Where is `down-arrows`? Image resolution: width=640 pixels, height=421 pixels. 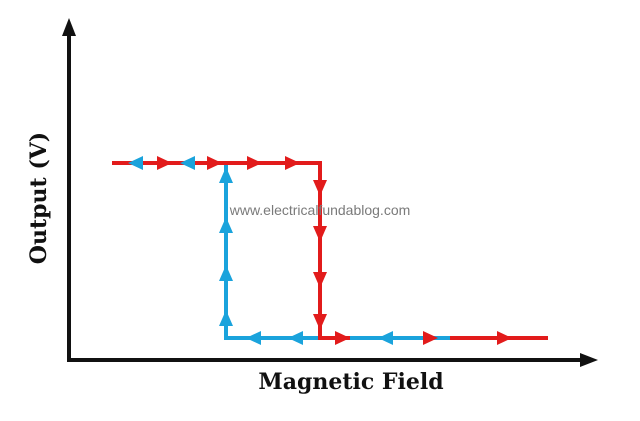 down-arrows is located at coordinates (320, 255).